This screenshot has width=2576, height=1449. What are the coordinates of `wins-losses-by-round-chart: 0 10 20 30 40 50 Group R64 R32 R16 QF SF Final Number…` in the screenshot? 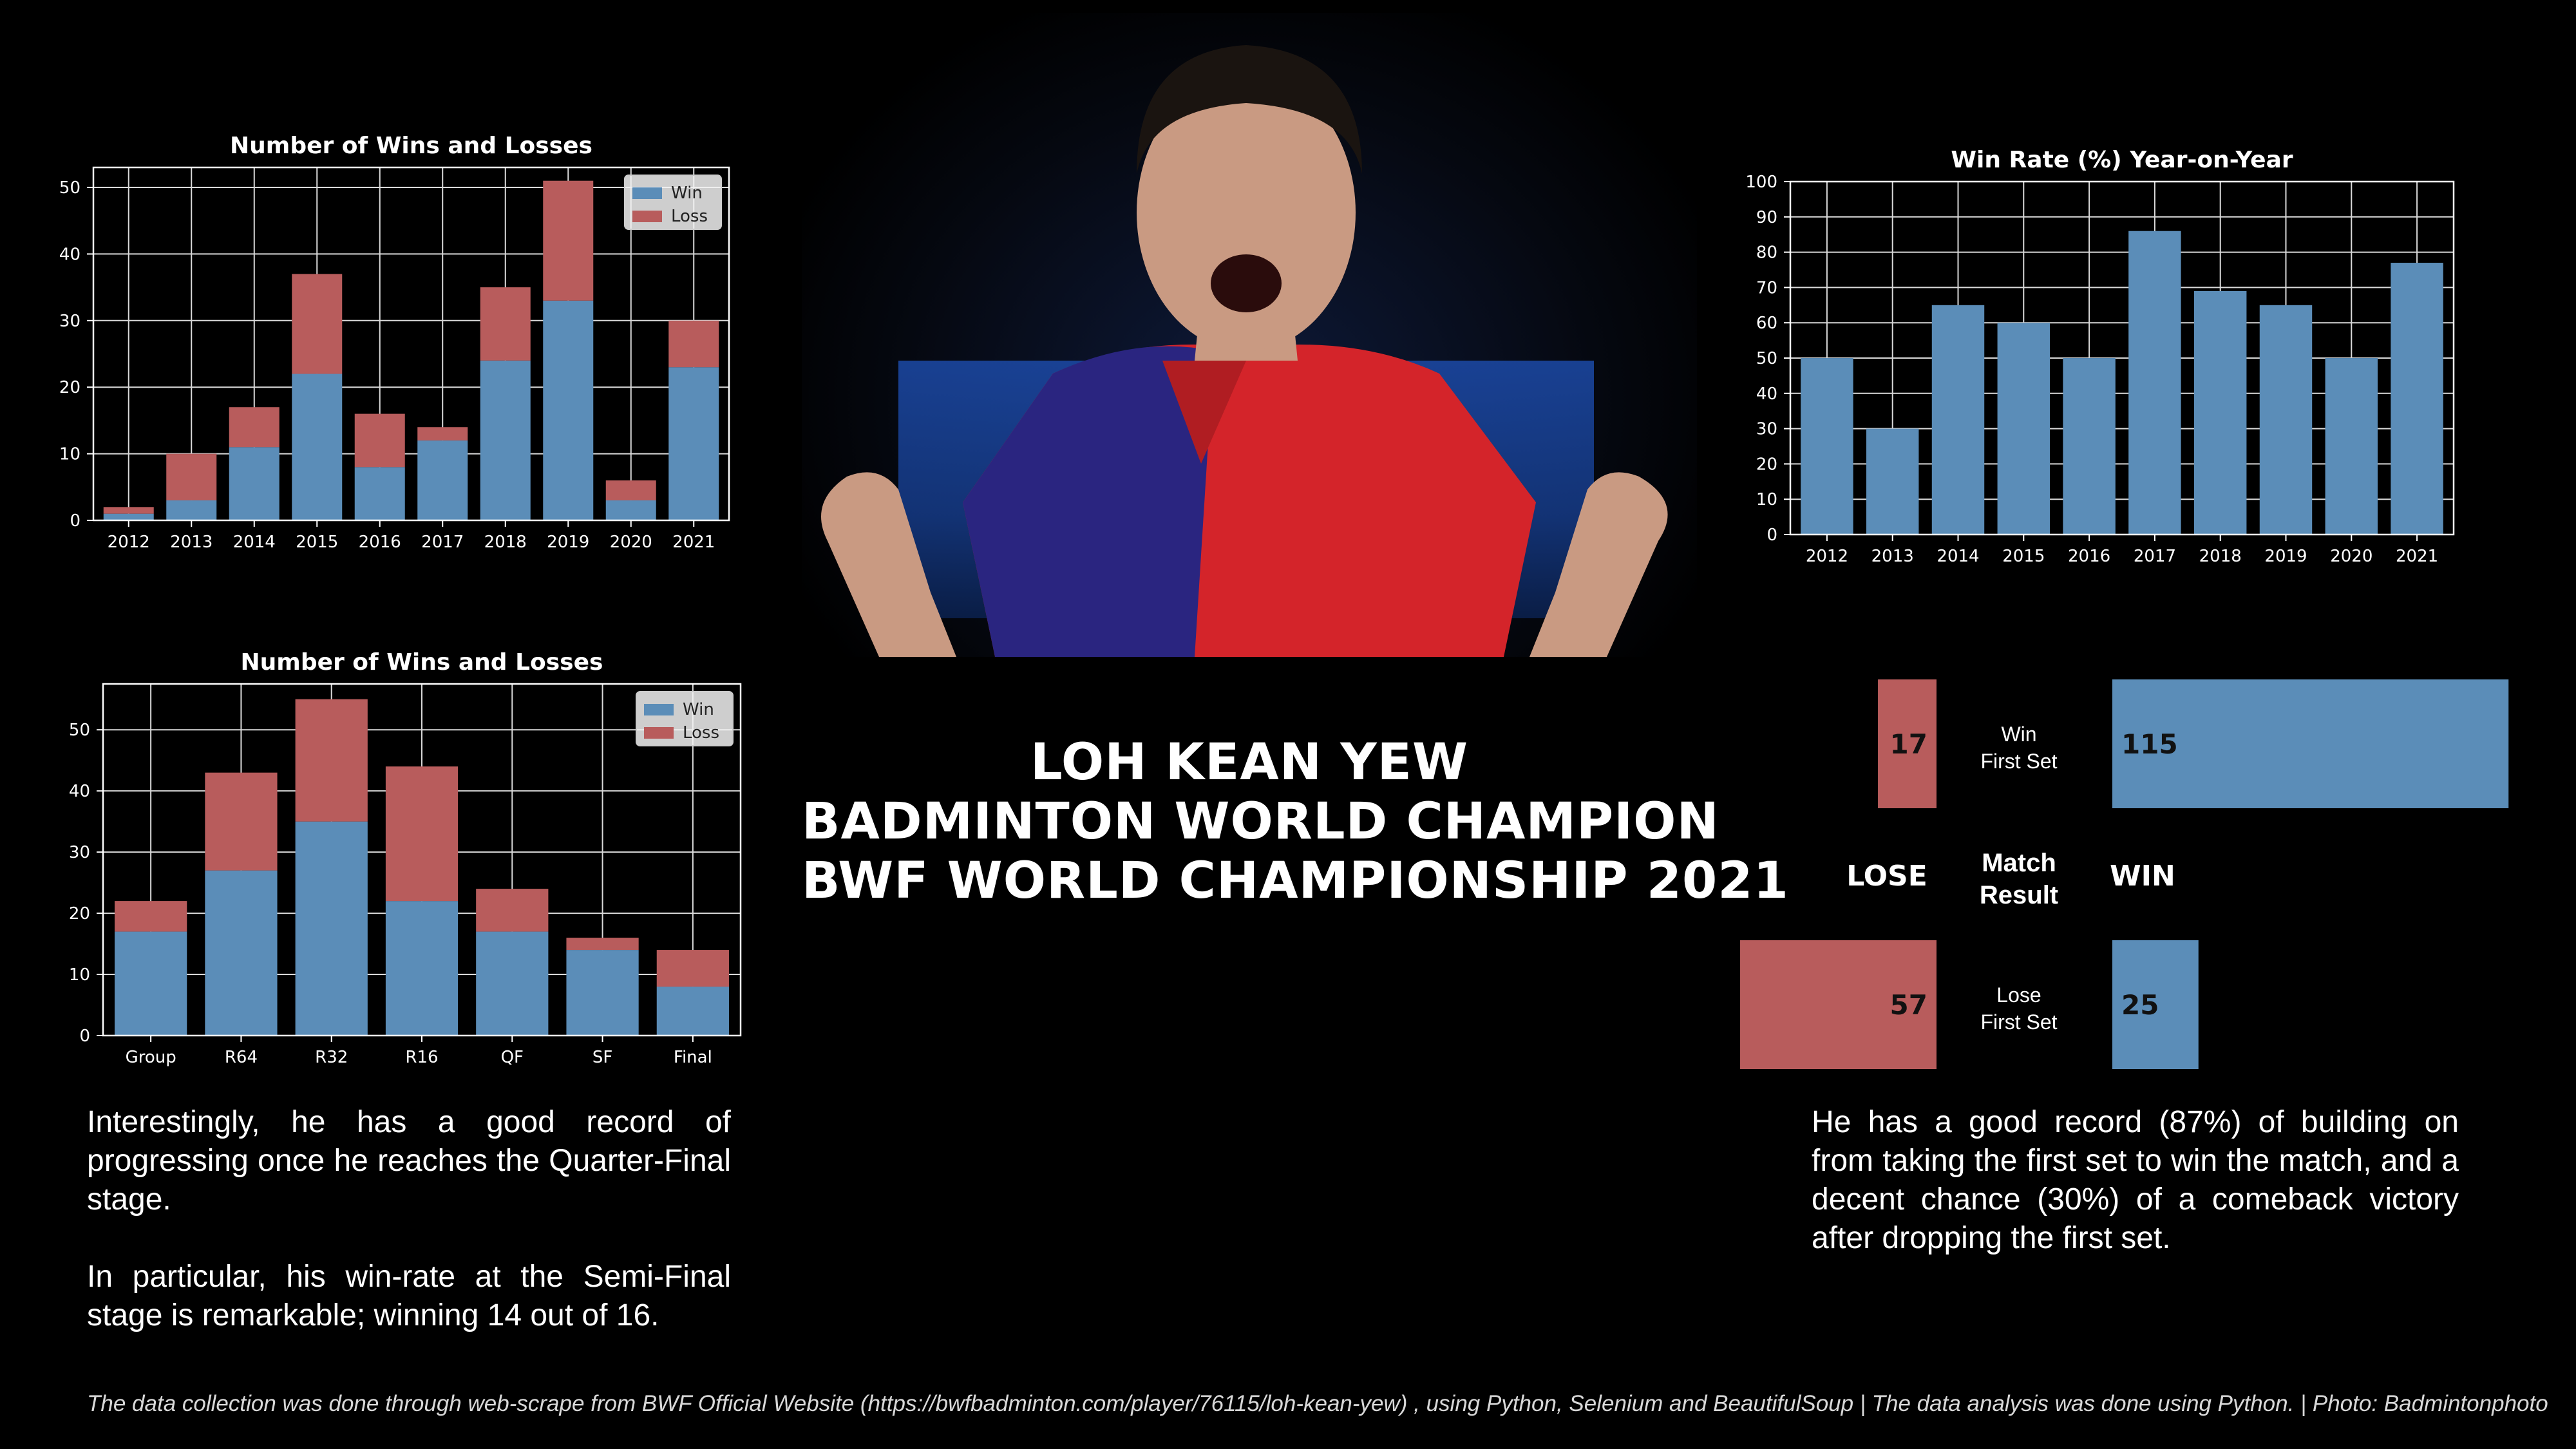 It's located at (393, 863).